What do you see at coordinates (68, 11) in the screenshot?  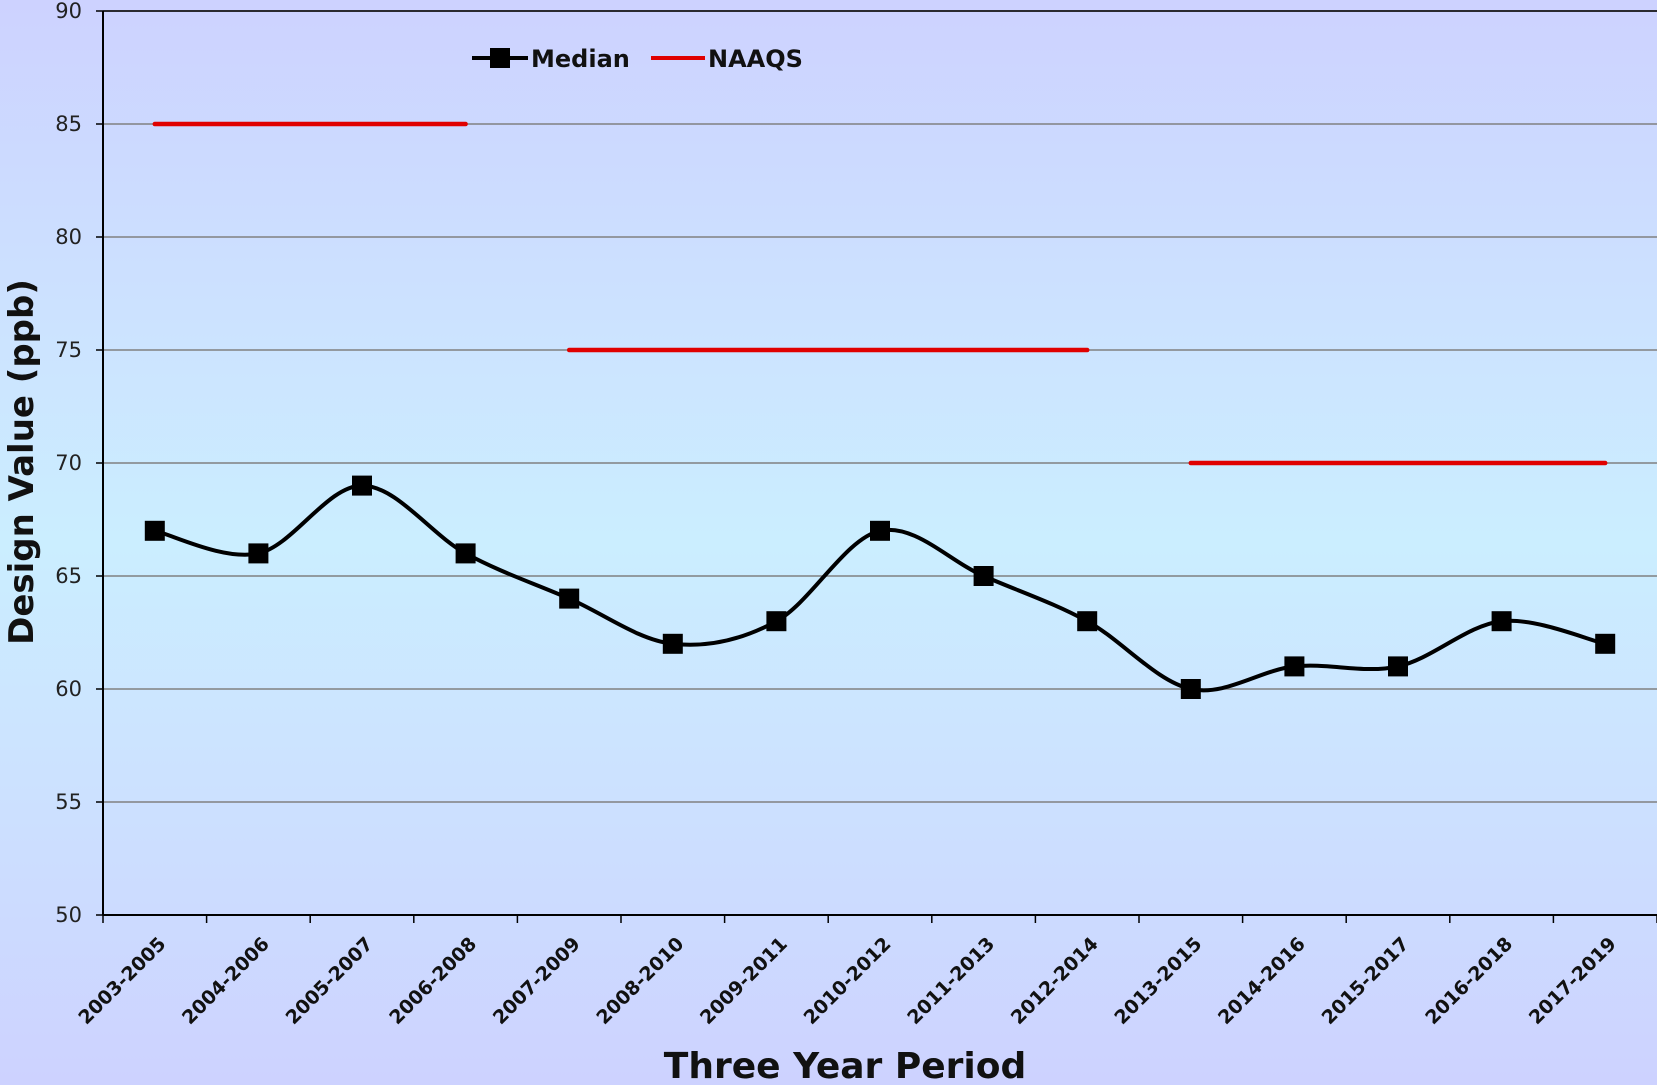 I see `y-tick-label: 90` at bounding box center [68, 11].